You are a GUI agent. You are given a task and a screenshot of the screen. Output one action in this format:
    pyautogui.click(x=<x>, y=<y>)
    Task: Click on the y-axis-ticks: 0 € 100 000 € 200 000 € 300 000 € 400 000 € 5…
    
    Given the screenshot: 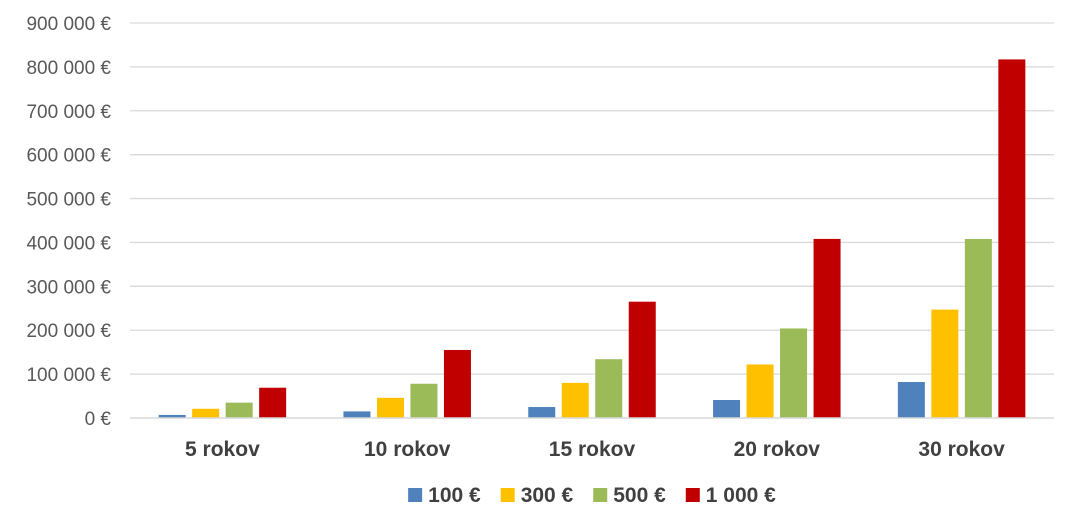 What is the action you would take?
    pyautogui.click(x=68, y=222)
    